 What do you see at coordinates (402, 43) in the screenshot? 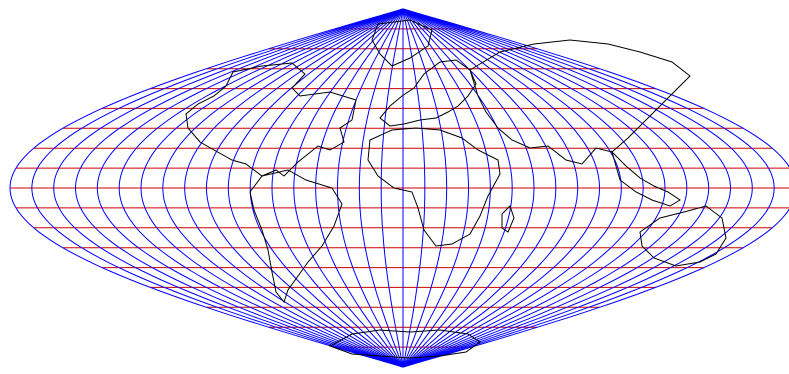
I see `coastline-greenland` at bounding box center [402, 43].